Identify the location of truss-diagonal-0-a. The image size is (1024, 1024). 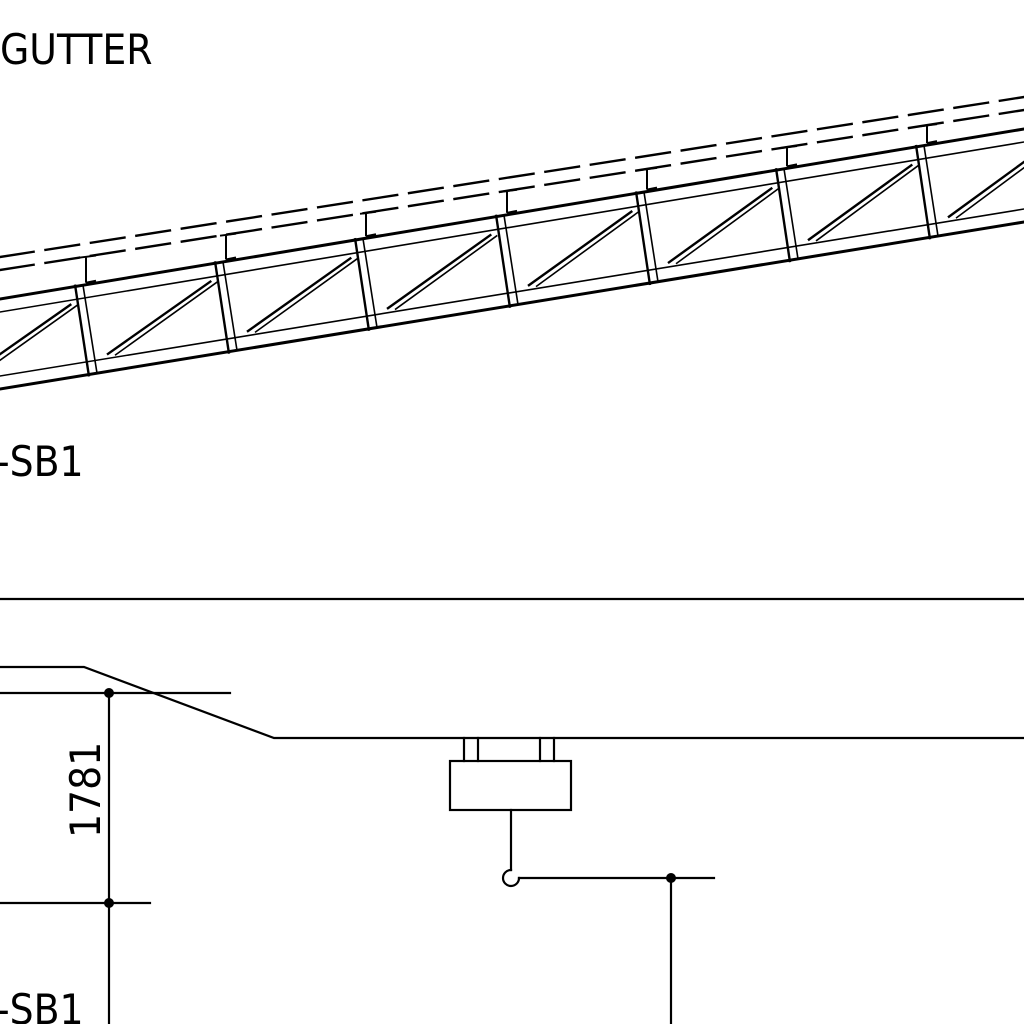
(36, 329).